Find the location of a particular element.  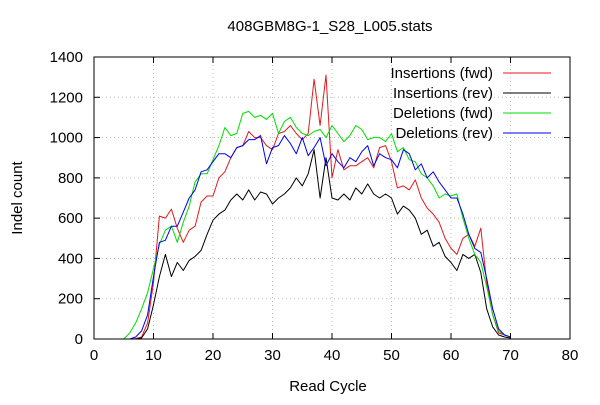

x-tick-label: 60 is located at coordinates (451, 355).